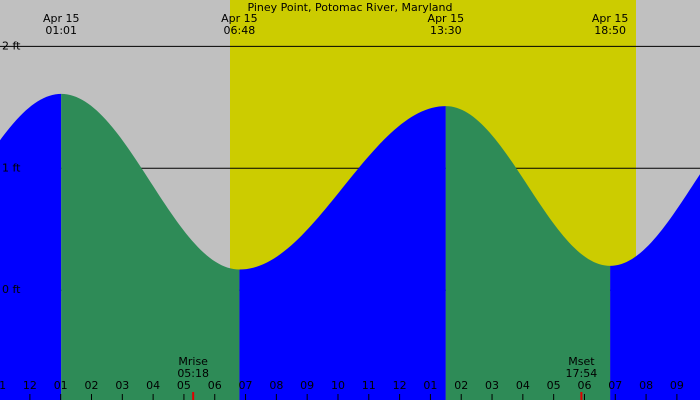 Image resolution: width=700 pixels, height=400 pixels. I want to click on y-tick-label: 2 ft, so click(11, 45).